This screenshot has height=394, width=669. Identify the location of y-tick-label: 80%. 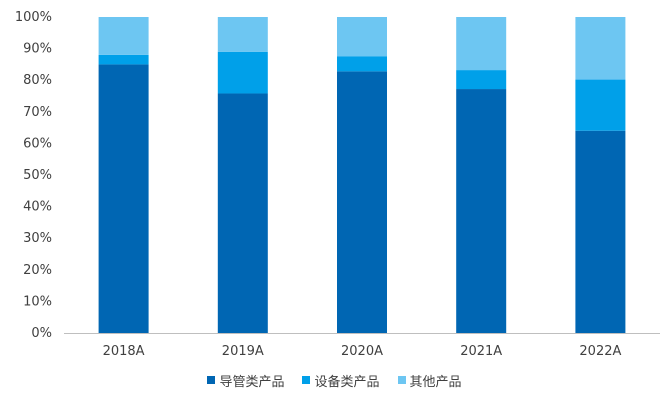
(37, 80).